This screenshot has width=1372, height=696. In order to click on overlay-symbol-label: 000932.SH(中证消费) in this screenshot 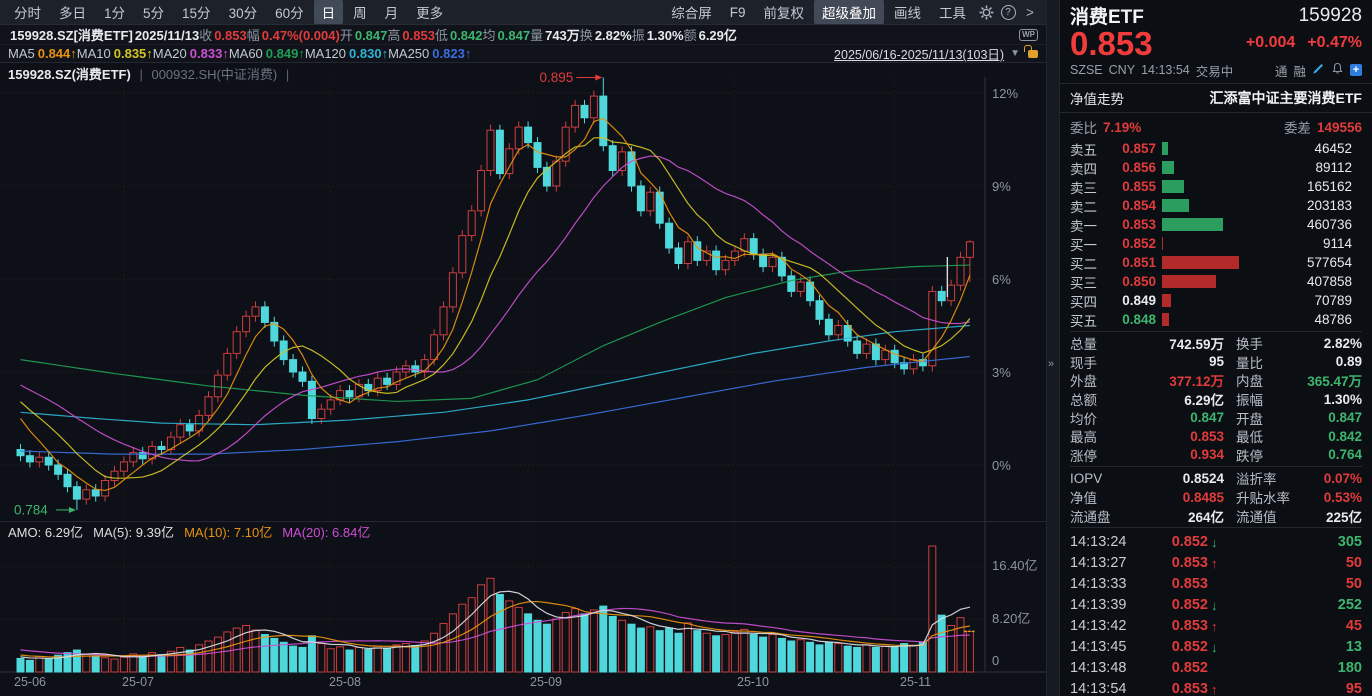, I will do `click(214, 74)`.